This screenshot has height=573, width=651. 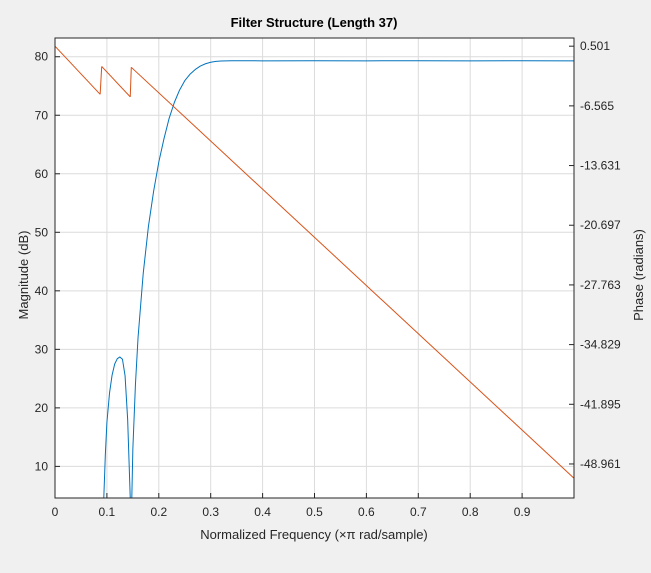 What do you see at coordinates (42, 174) in the screenshot?
I see `left-tick-label: 60` at bounding box center [42, 174].